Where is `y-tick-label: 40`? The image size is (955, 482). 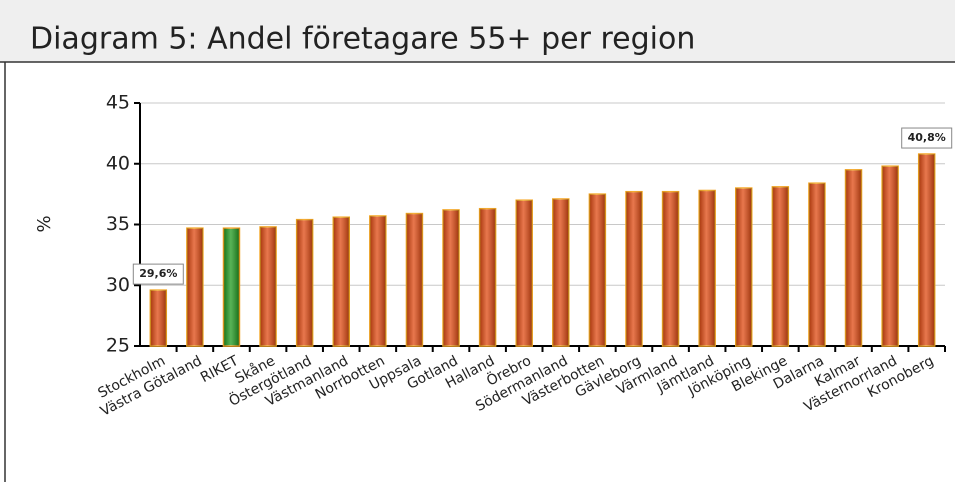
y-tick-label: 40 is located at coordinates (118, 163).